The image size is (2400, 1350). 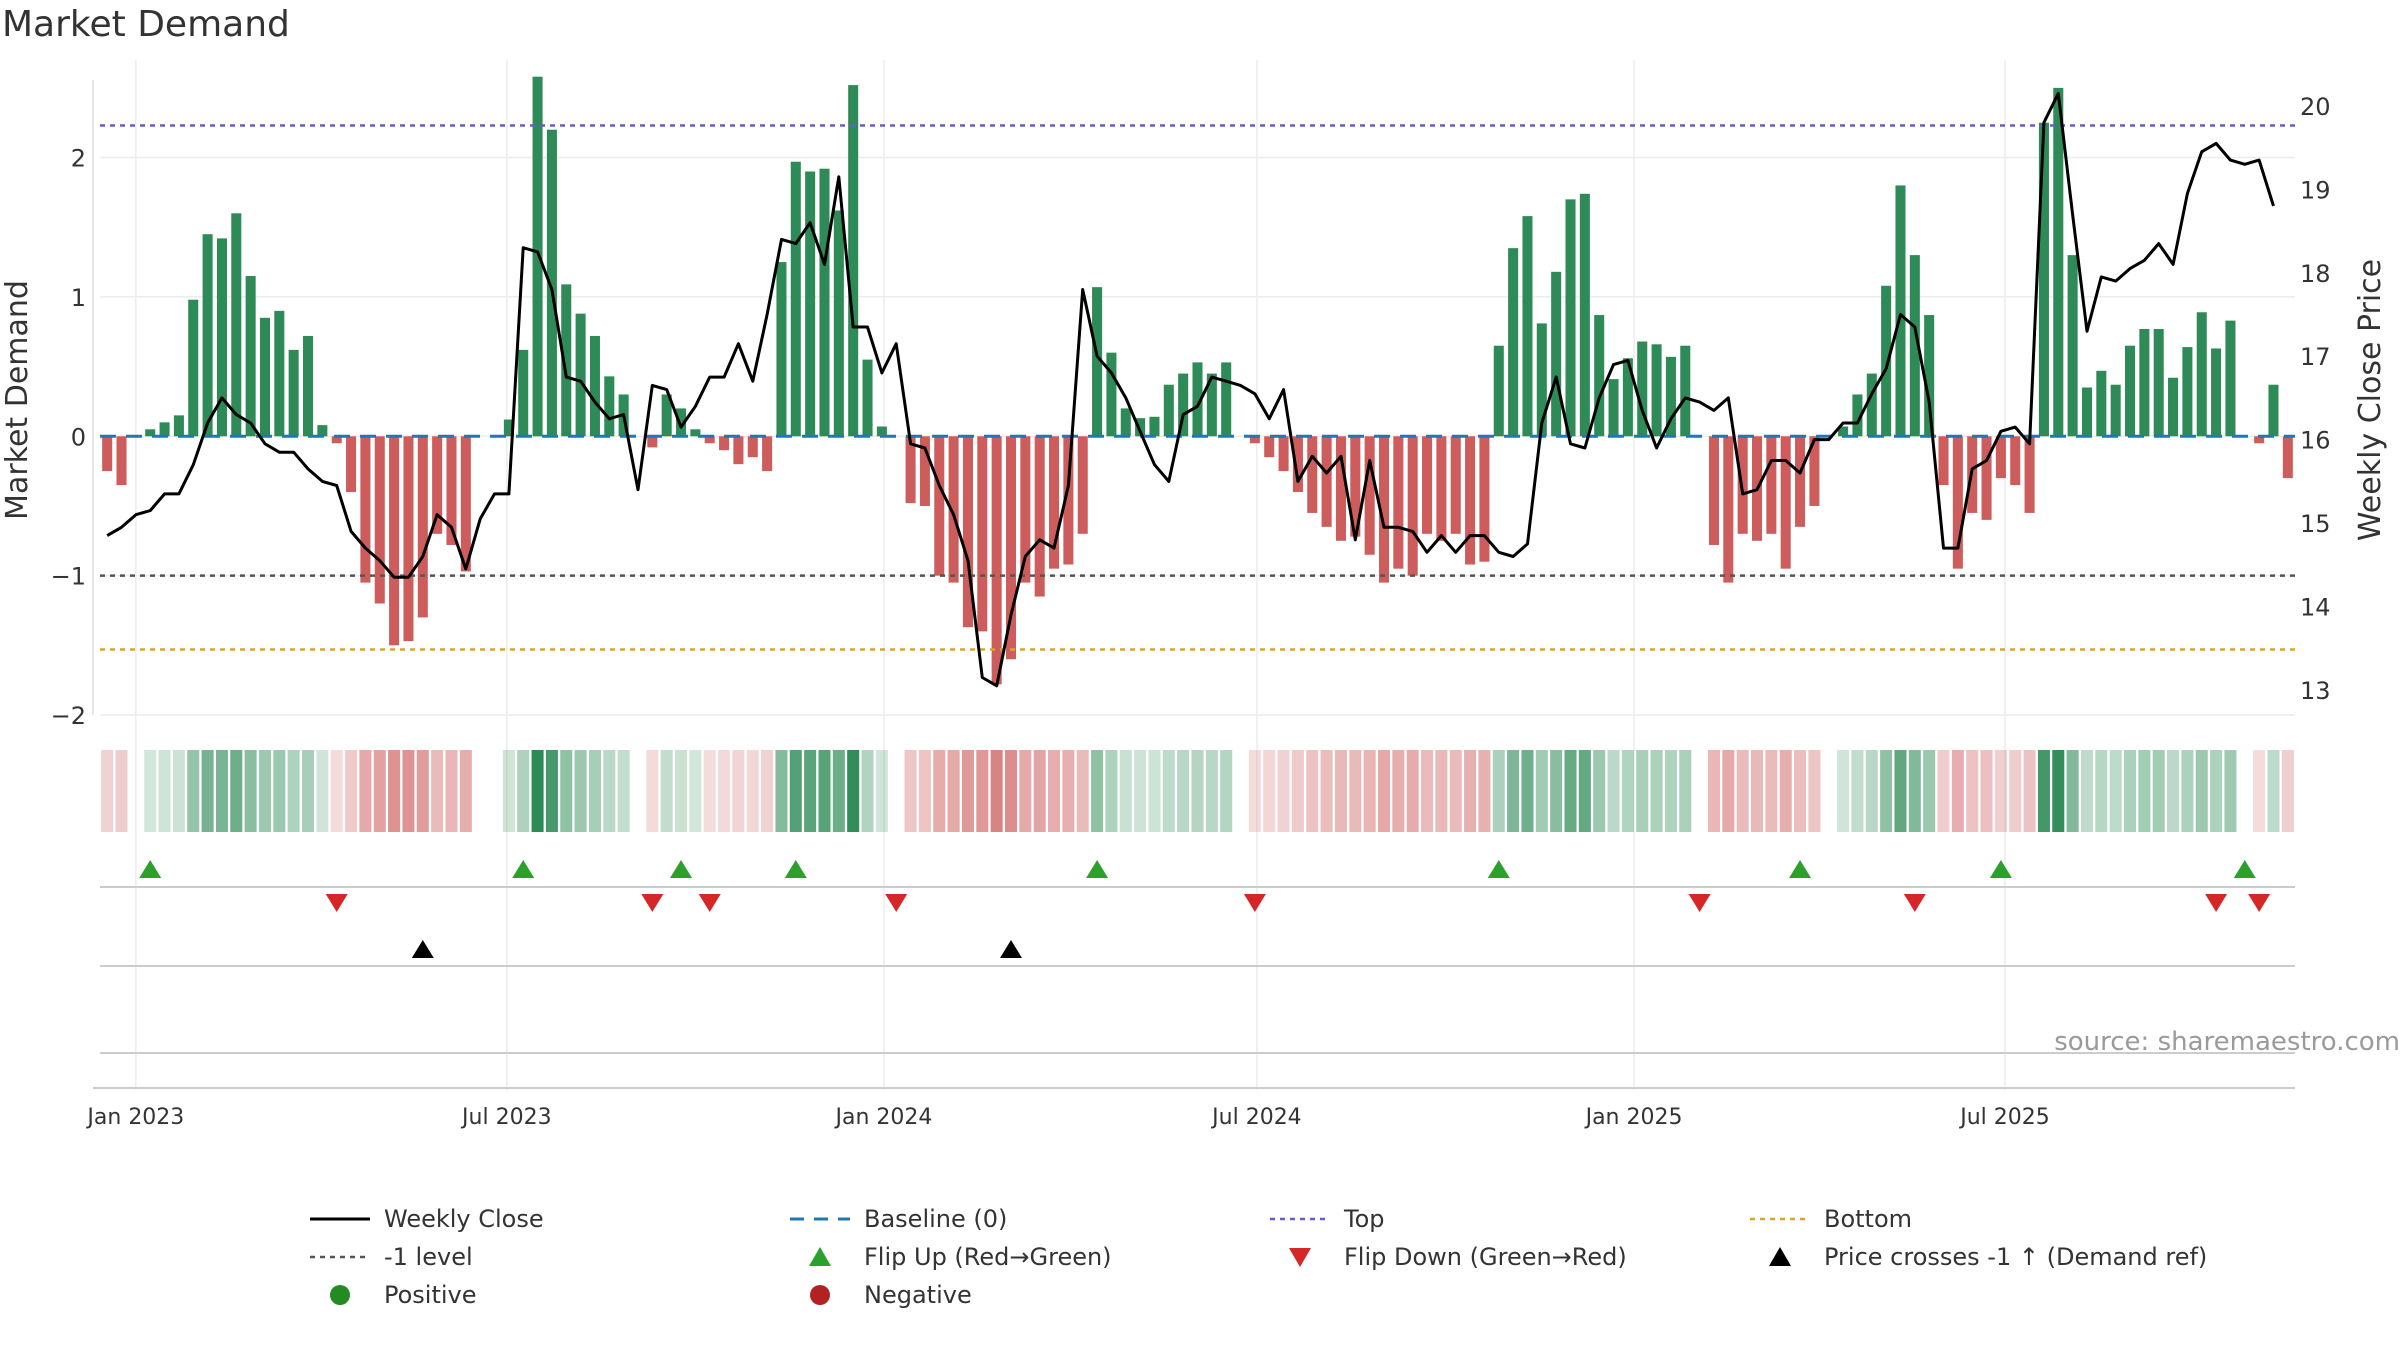 What do you see at coordinates (1780, 1219) in the screenshot?
I see `legend-swatch` at bounding box center [1780, 1219].